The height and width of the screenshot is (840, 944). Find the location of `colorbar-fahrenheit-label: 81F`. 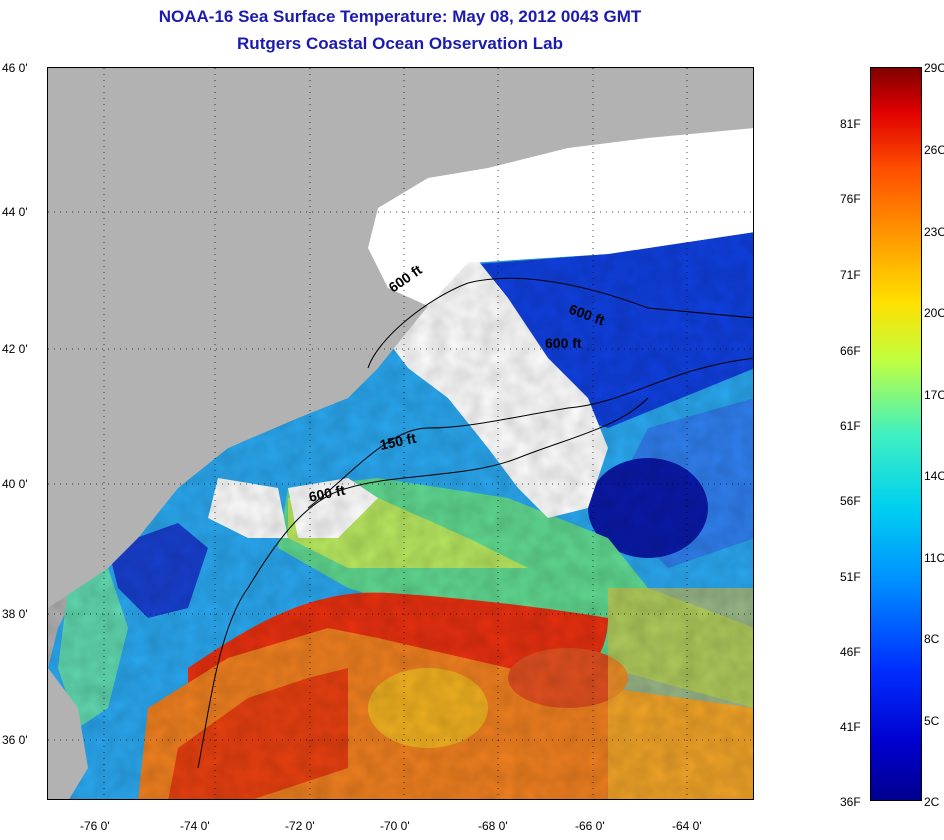

colorbar-fahrenheit-label: 81F is located at coordinates (850, 124).